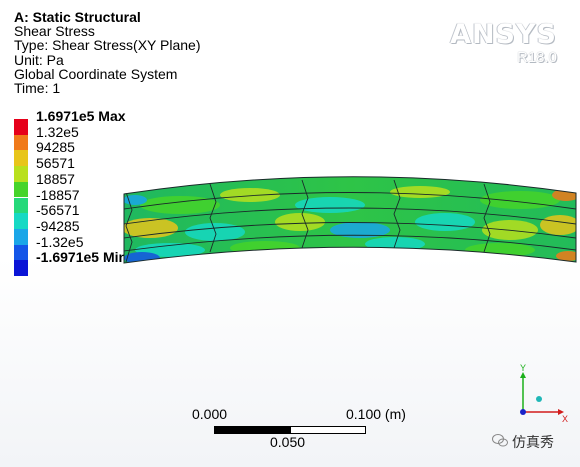 The height and width of the screenshot is (467, 580). What do you see at coordinates (55, 147) in the screenshot?
I see `legend-label: 94285` at bounding box center [55, 147].